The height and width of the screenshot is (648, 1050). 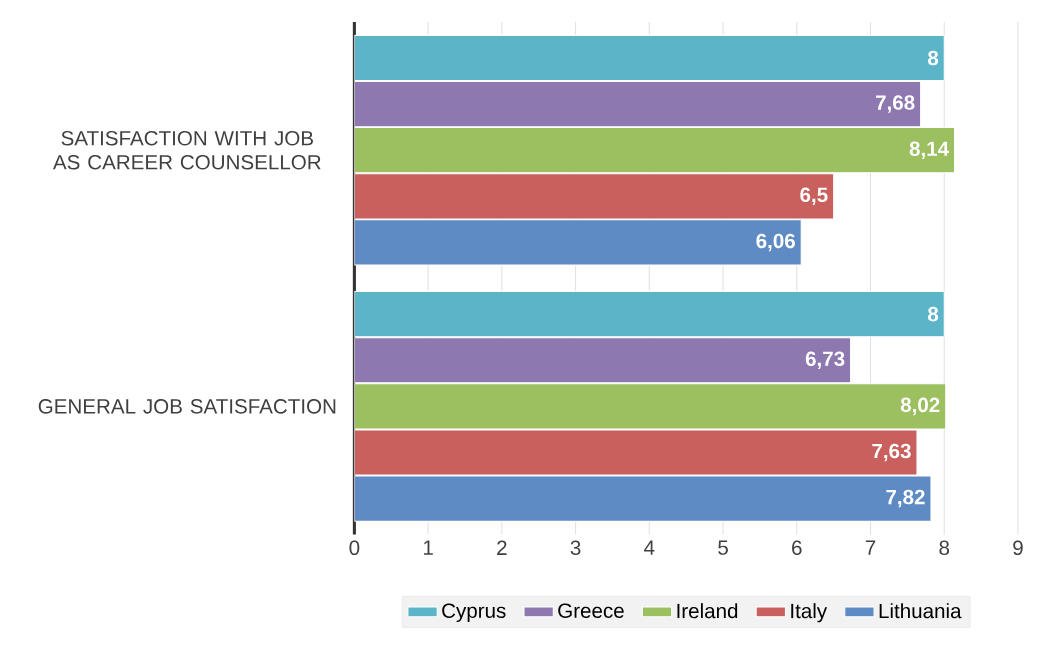 I want to click on y-tick-label: GENERAL JOB SATISFACTION, so click(x=187, y=406).